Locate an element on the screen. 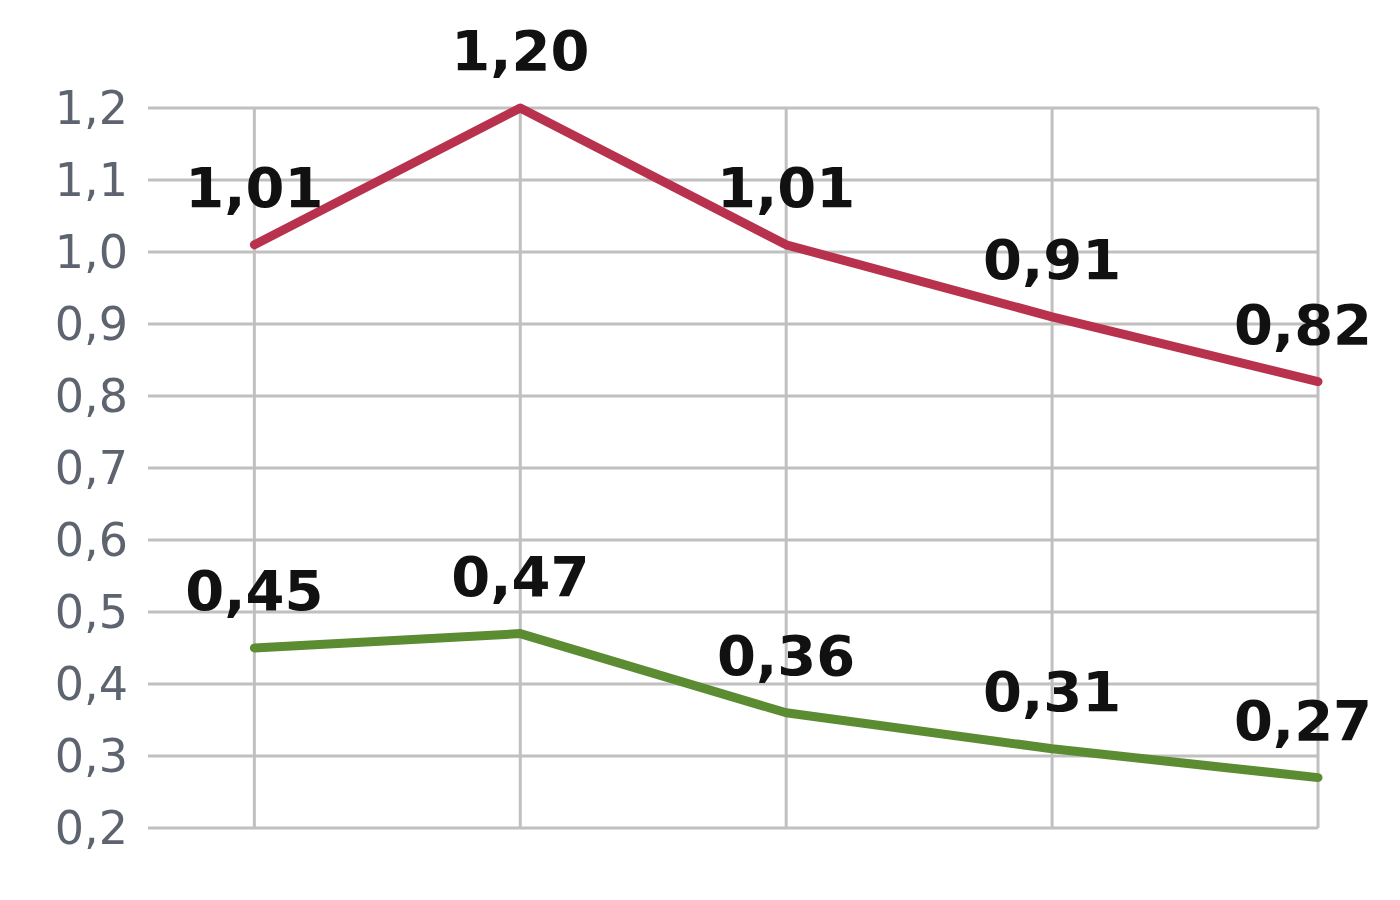 The width and height of the screenshot is (1400, 900). data-label: 0,27 is located at coordinates (1303, 720).